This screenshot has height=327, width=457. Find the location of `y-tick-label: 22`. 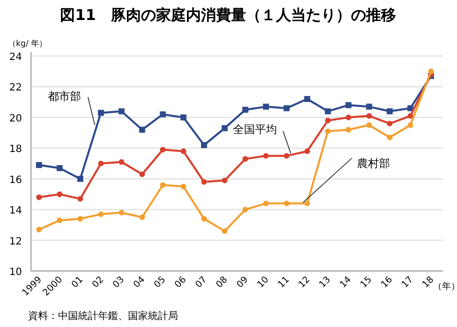

y-tick-label: 22 is located at coordinates (15, 88).